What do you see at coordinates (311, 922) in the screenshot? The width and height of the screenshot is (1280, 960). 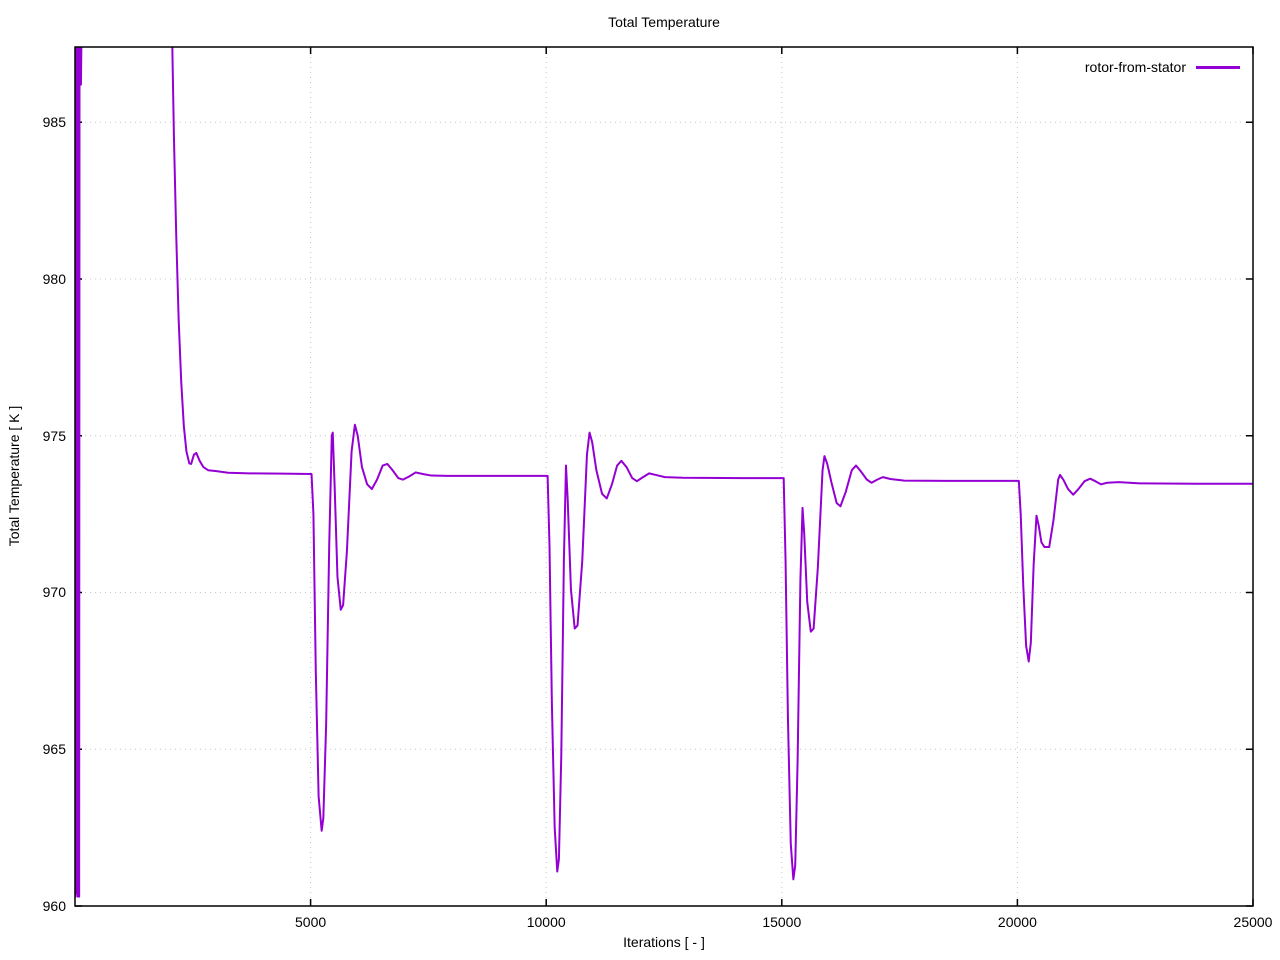 I see `x-tick-label: 5000` at bounding box center [311, 922].